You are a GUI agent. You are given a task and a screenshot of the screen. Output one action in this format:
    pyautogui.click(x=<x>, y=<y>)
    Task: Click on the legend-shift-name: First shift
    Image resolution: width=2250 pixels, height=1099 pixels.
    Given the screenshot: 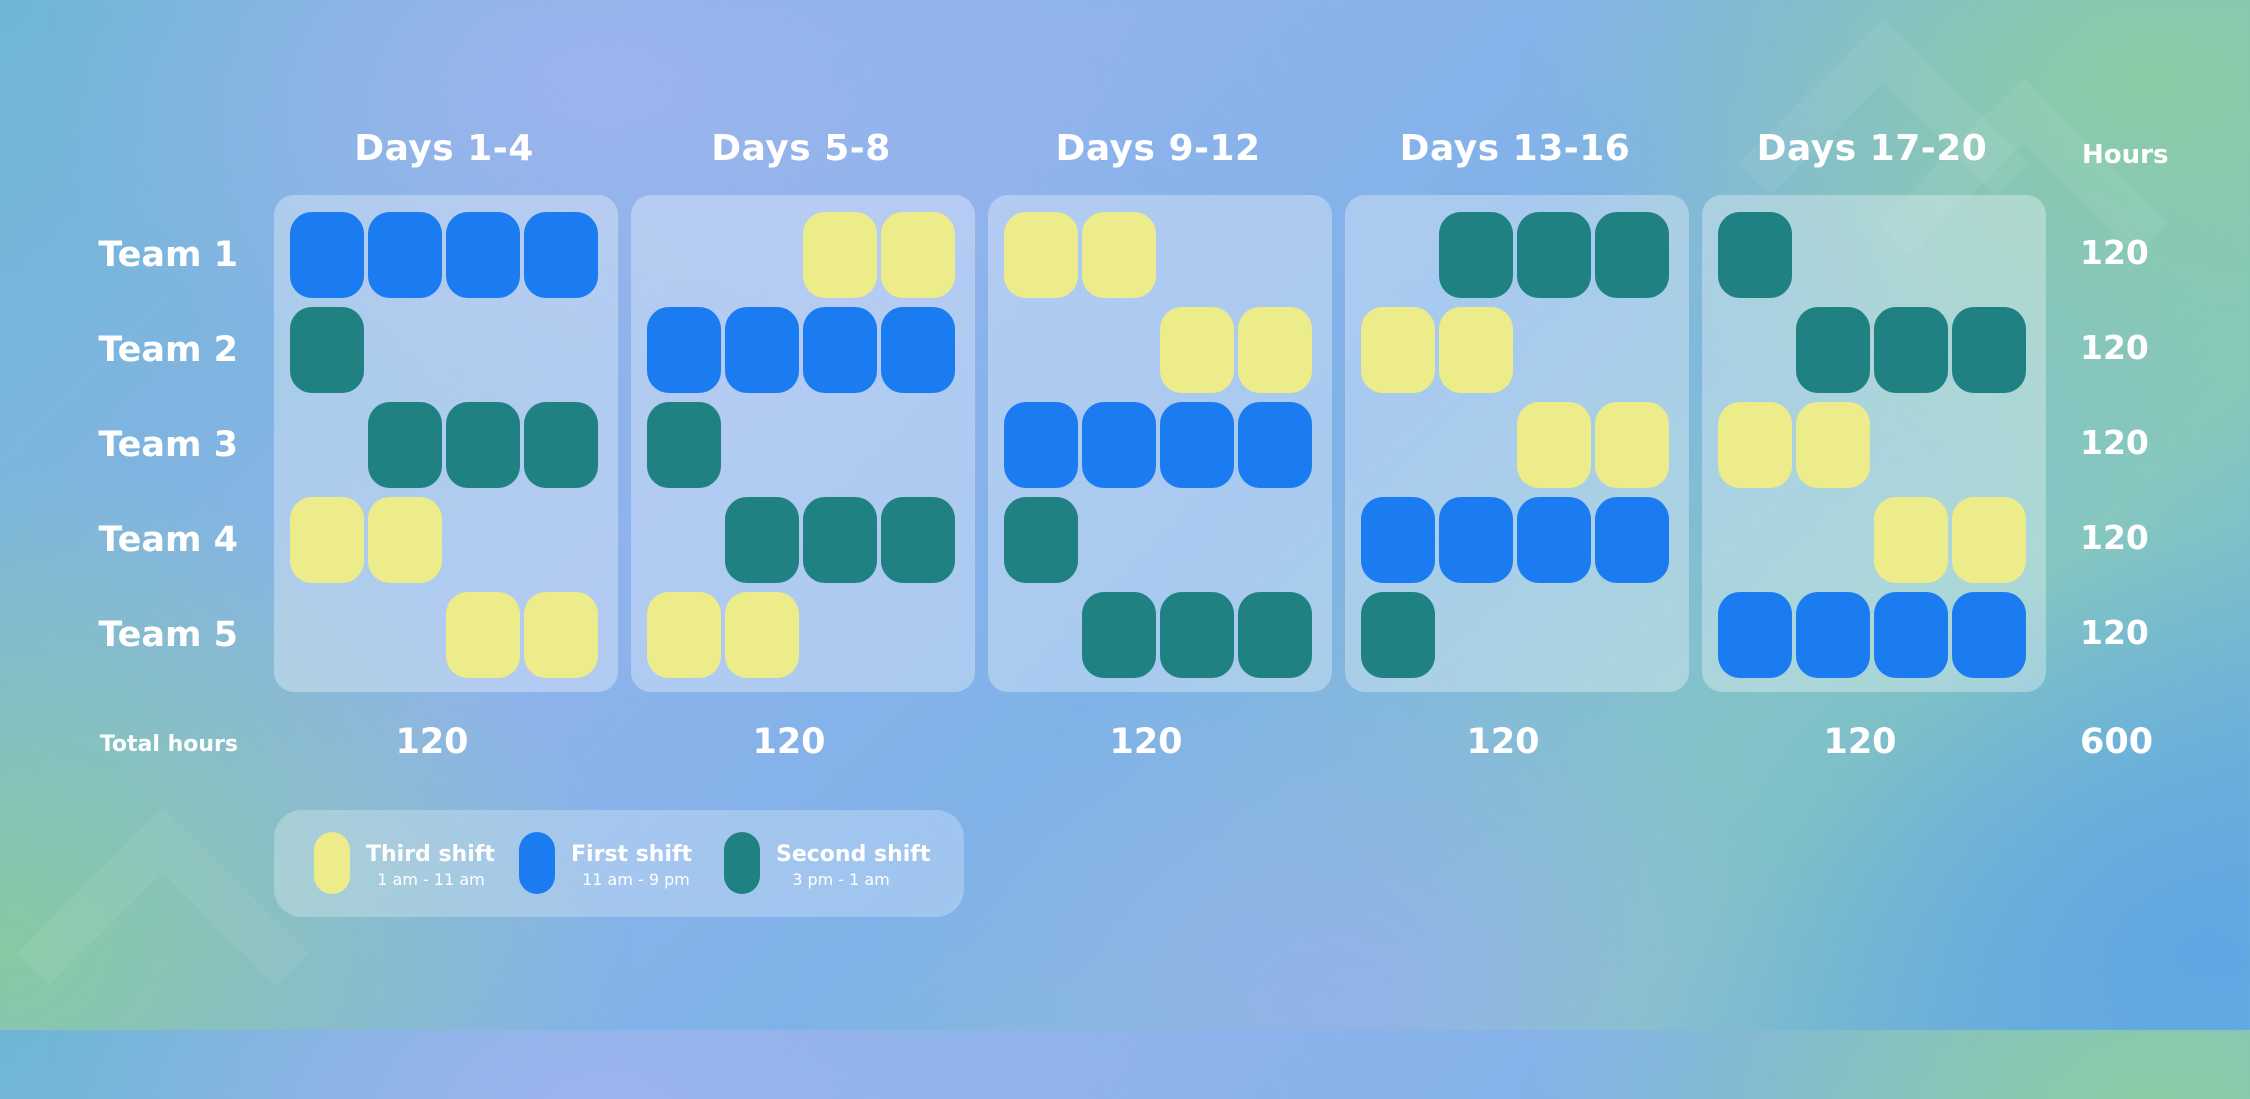 What is the action you would take?
    pyautogui.click(x=632, y=854)
    